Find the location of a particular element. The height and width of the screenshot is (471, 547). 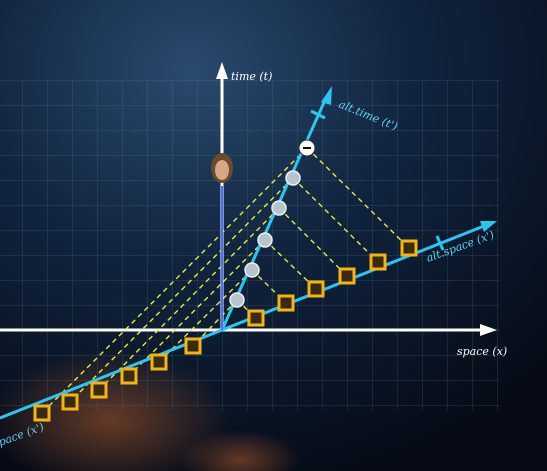

nebula is located at coordinates (240, 450).